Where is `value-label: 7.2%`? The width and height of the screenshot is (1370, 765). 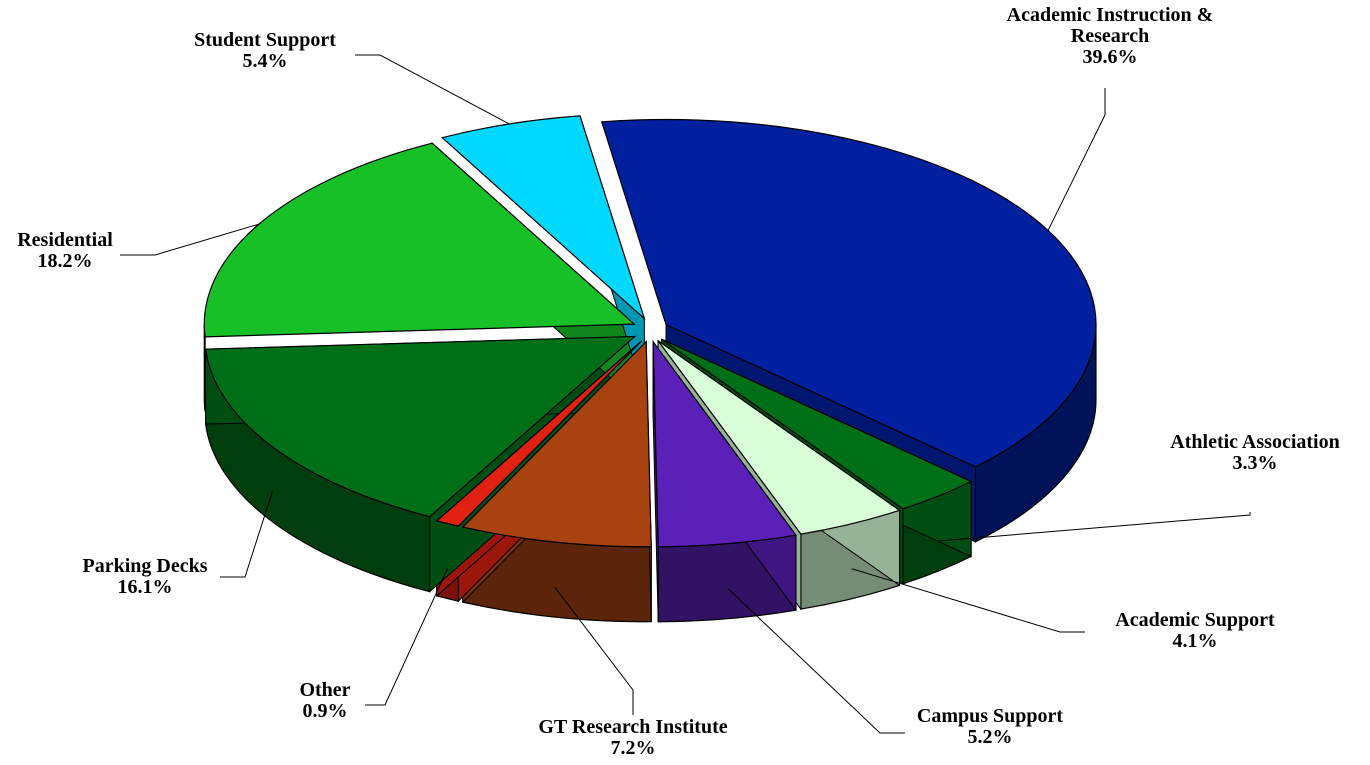
value-label: 7.2% is located at coordinates (633, 748).